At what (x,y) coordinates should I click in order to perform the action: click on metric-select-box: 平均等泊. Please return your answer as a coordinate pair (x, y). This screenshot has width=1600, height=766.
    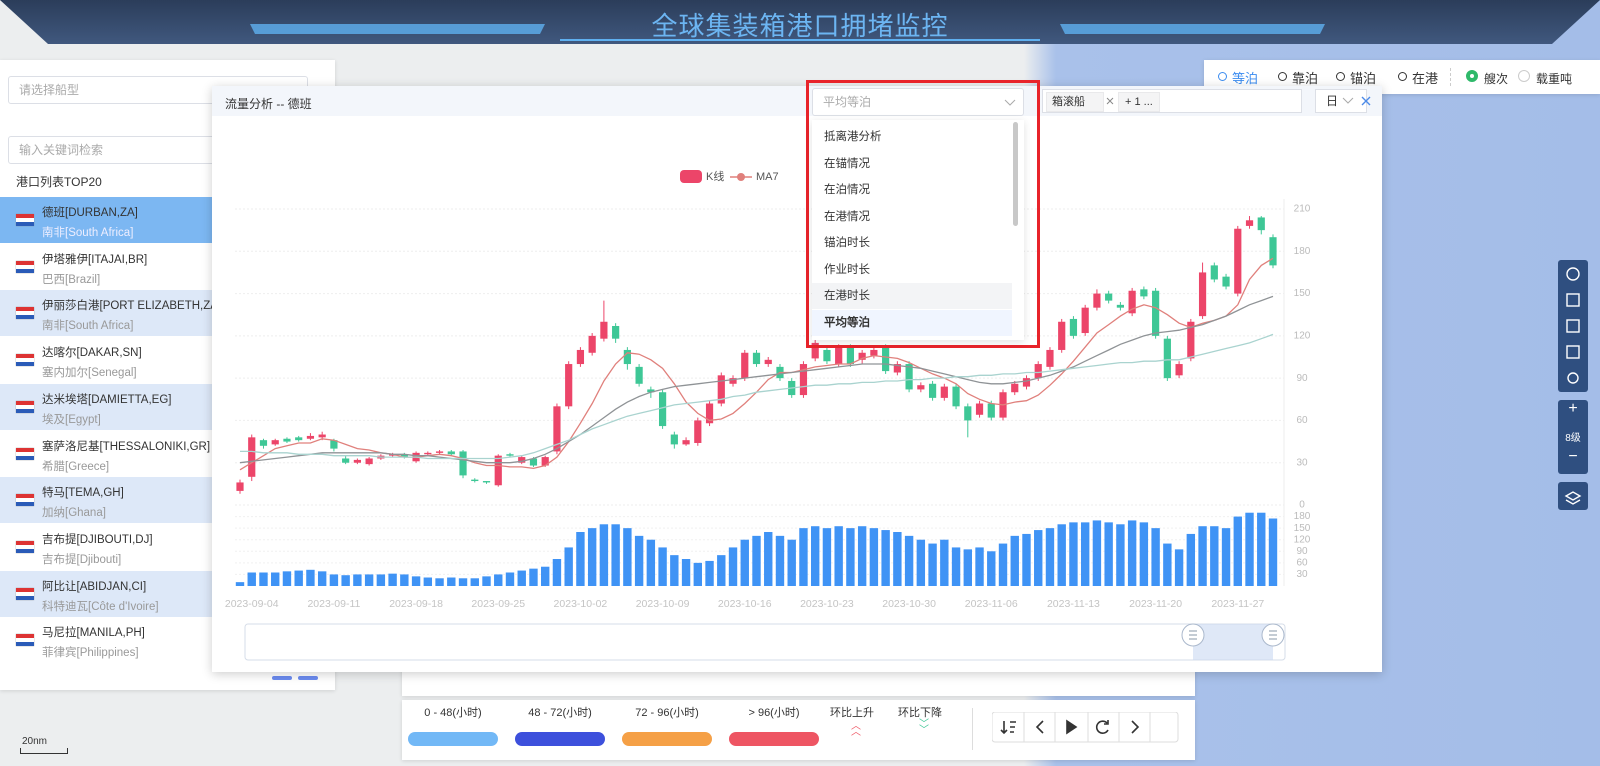
    Looking at the image, I should click on (918, 102).